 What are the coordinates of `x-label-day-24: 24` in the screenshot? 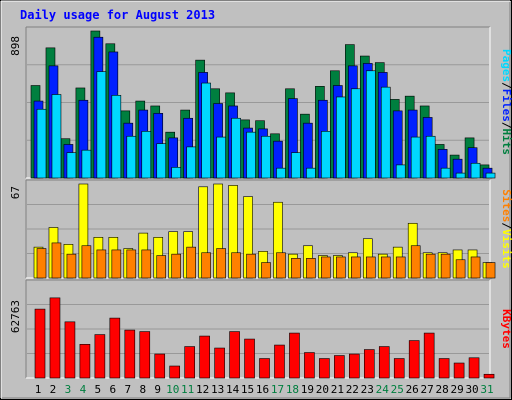 It's located at (383, 389).